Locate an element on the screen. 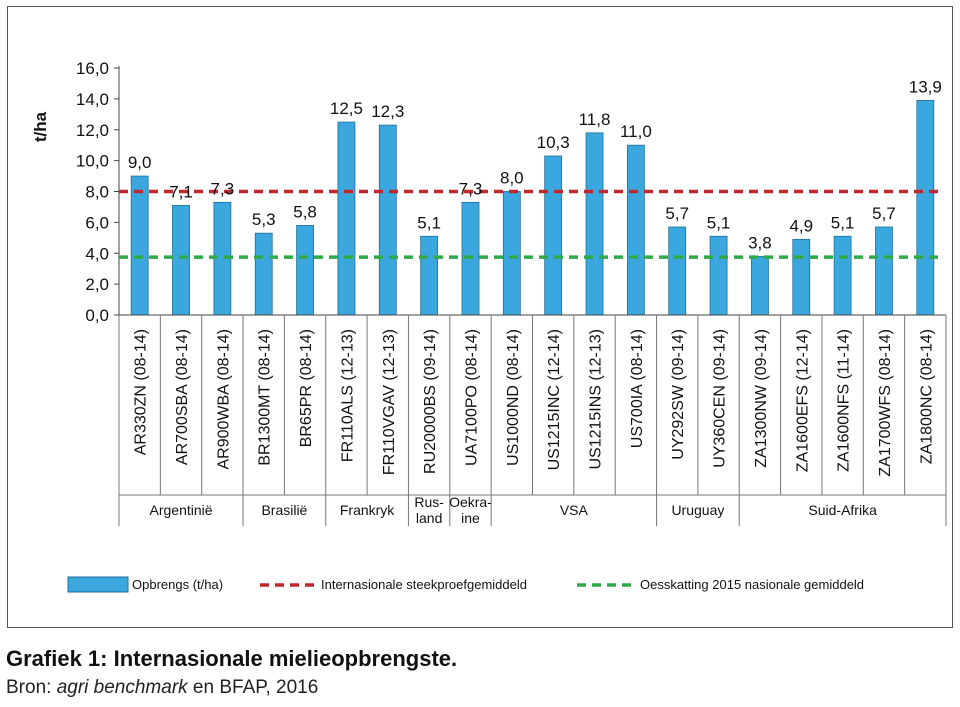 The height and width of the screenshot is (707, 960). data-label: 13,9 is located at coordinates (925, 86).